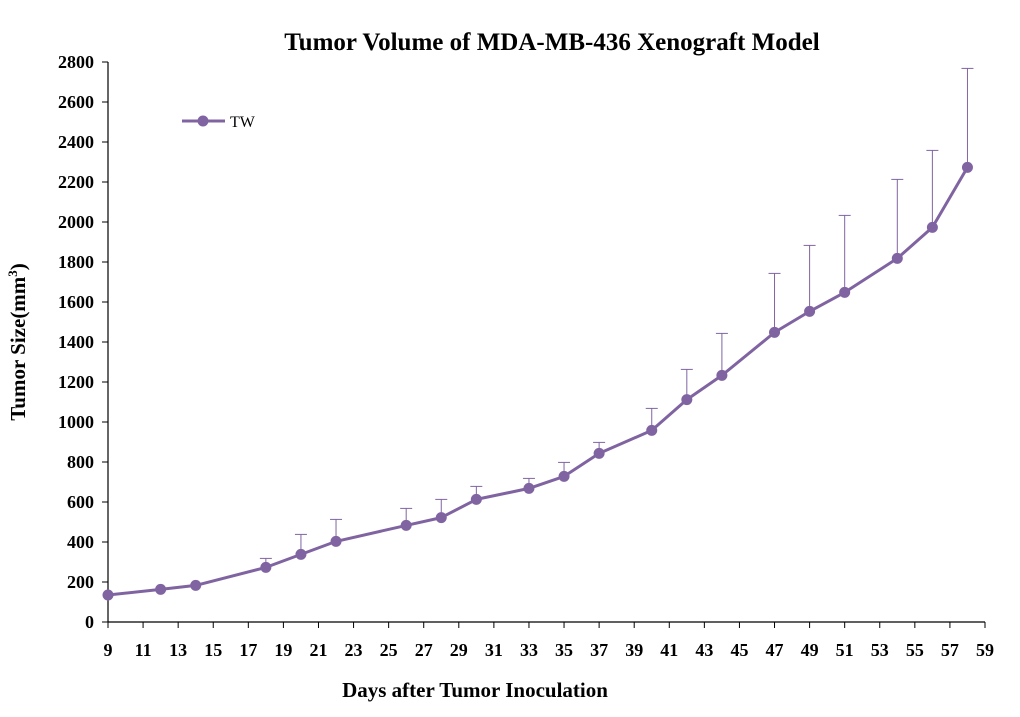  Describe the element at coordinates (89, 622) in the screenshot. I see `y-tick-label: 0` at that location.